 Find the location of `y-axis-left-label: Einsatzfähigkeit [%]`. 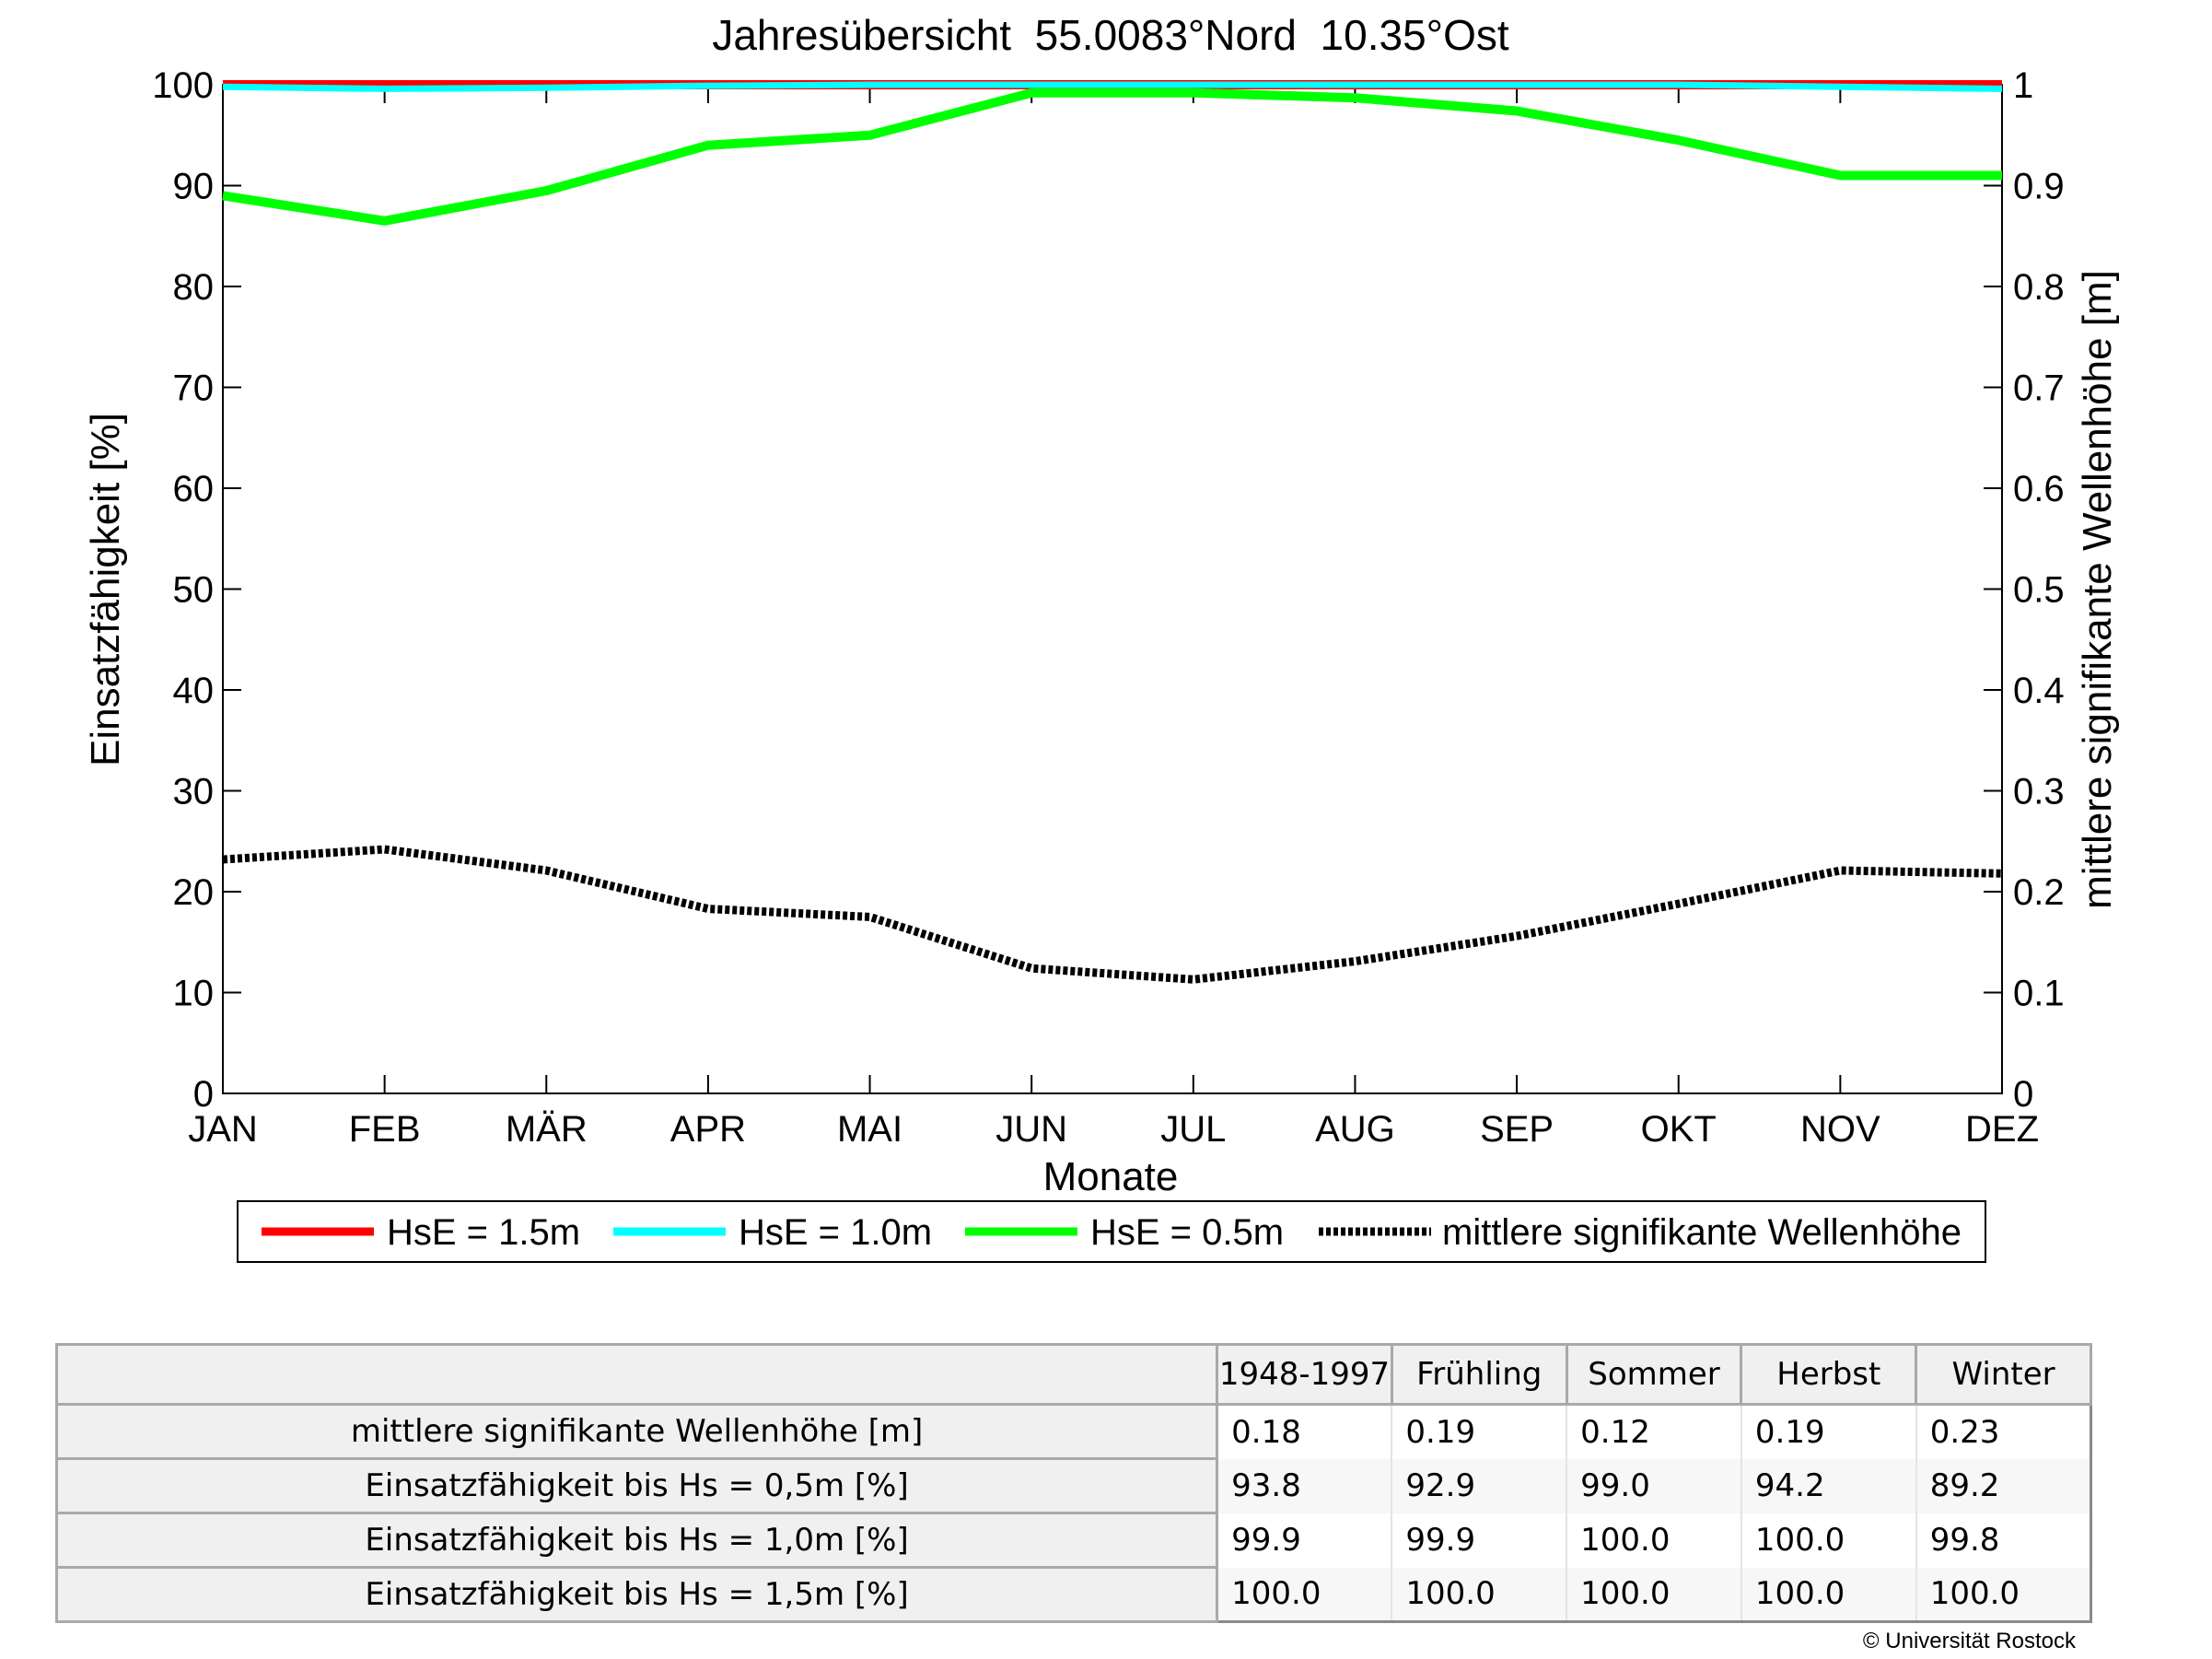

y-axis-left-label: Einsatzfähigkeit [%] is located at coordinates (105, 589).